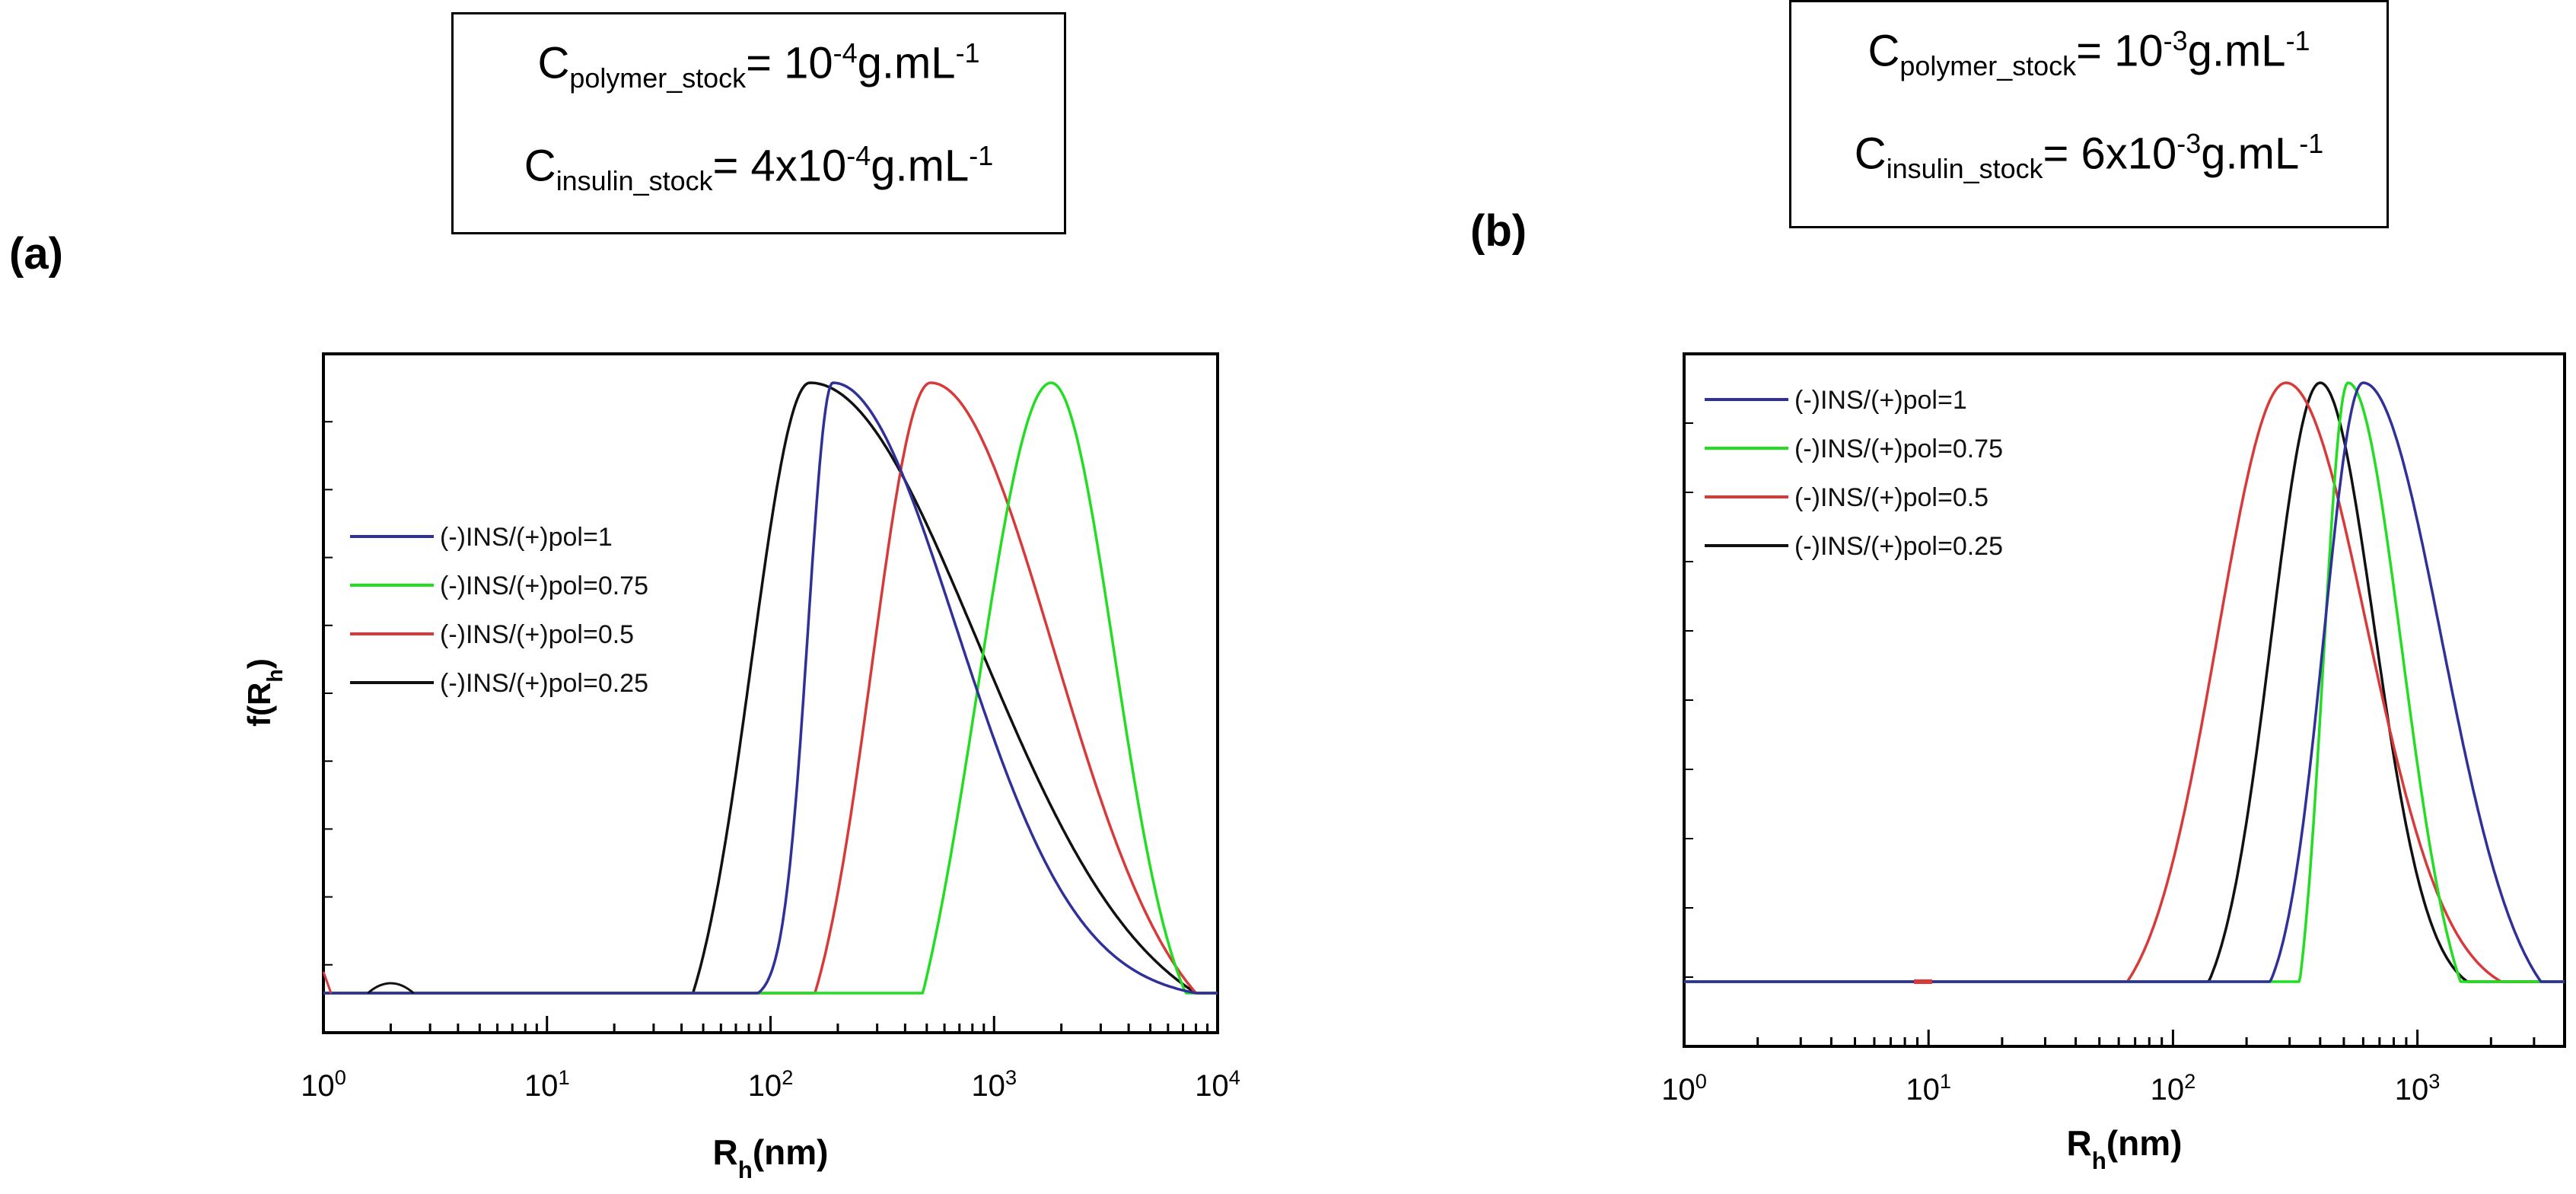  What do you see at coordinates (759, 168) in the screenshot?
I see `insulin-concentration-a: Cinsulin_stock= 4x10-4g.mL-1` at bounding box center [759, 168].